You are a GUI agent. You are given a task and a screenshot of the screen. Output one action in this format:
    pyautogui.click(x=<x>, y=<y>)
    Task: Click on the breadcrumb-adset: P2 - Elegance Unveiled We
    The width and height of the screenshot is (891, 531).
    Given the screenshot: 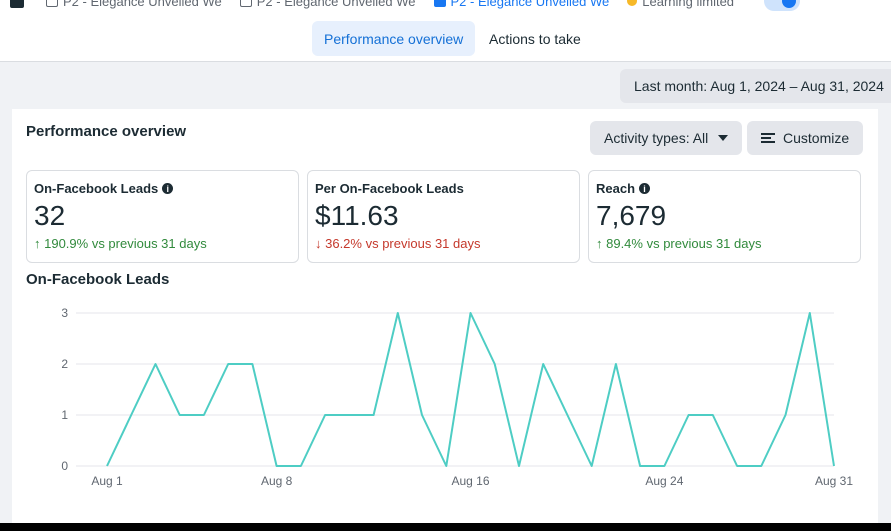 What is the action you would take?
    pyautogui.click(x=327, y=4)
    